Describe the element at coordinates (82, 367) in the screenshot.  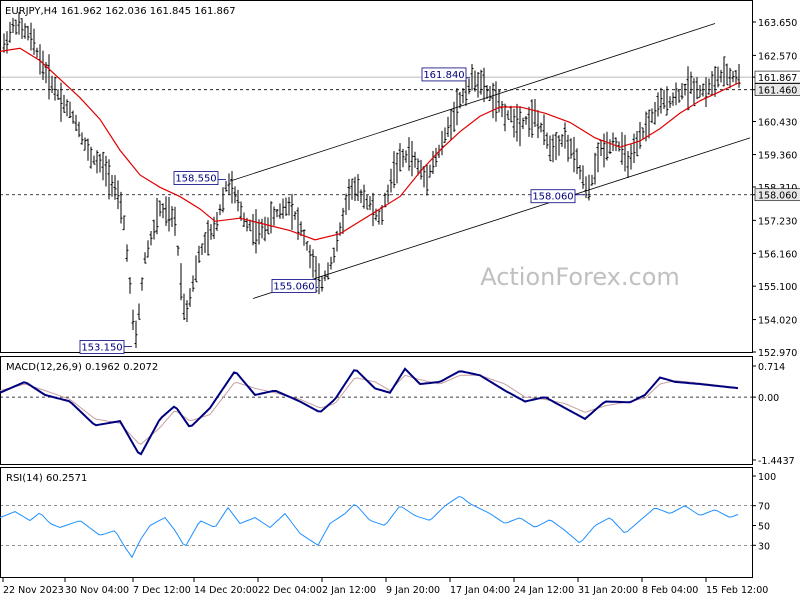
I see `macd-title: MACD(12,26,9) 0.1962 0.2072` at that location.